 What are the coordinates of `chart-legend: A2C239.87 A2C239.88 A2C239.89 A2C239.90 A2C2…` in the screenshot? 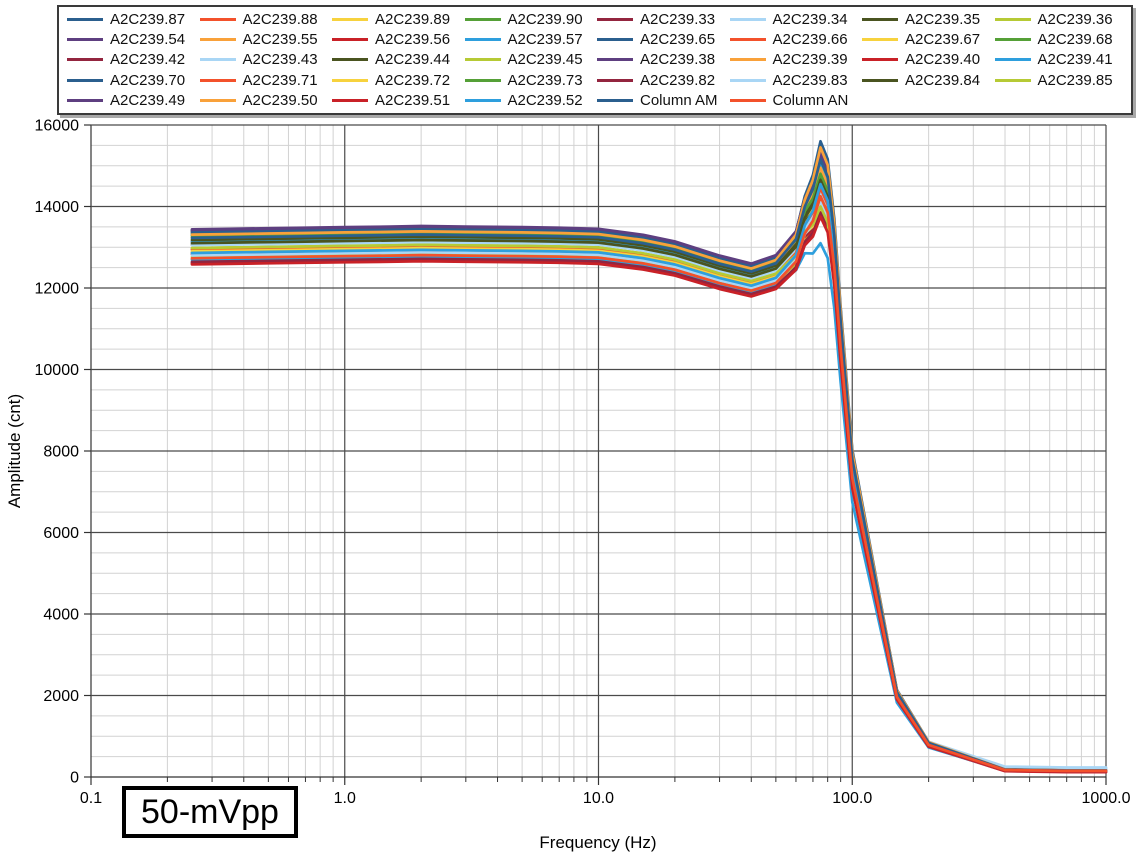 It's located at (595, 60).